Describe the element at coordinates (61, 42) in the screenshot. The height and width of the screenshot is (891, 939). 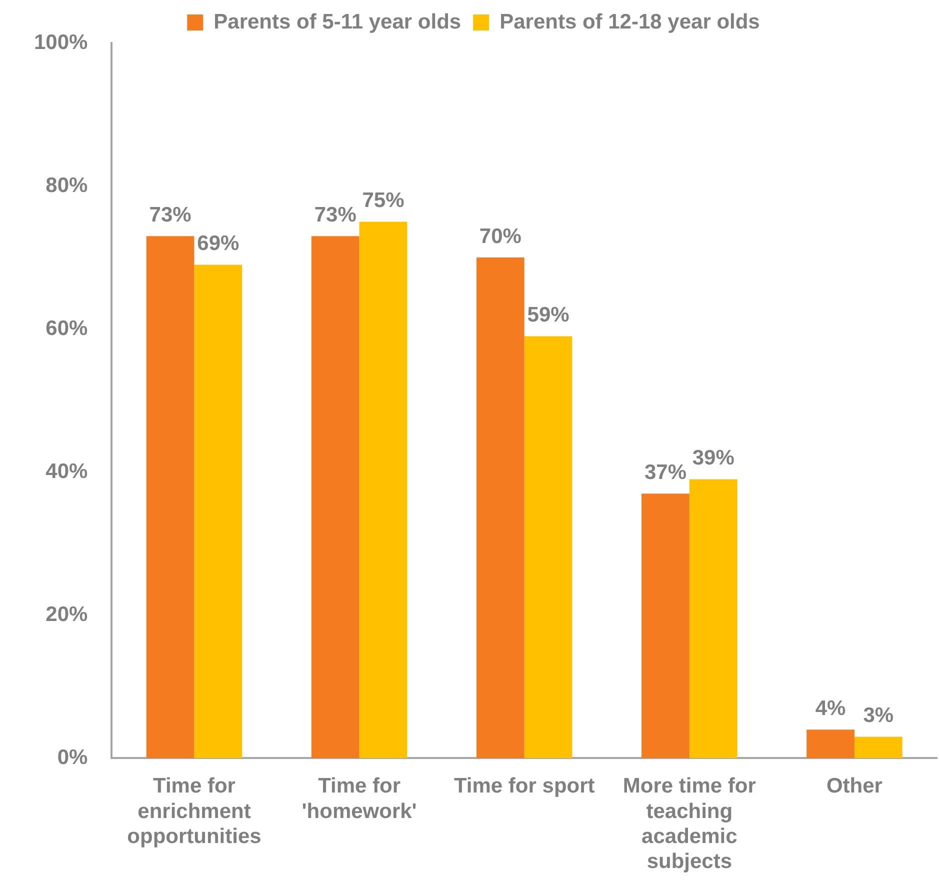
I see `y-tick-label: 100%` at that location.